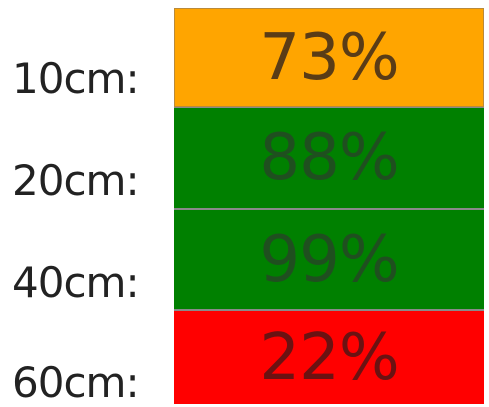  I want to click on depth-label-10cm: 10cm:, so click(76, 78).